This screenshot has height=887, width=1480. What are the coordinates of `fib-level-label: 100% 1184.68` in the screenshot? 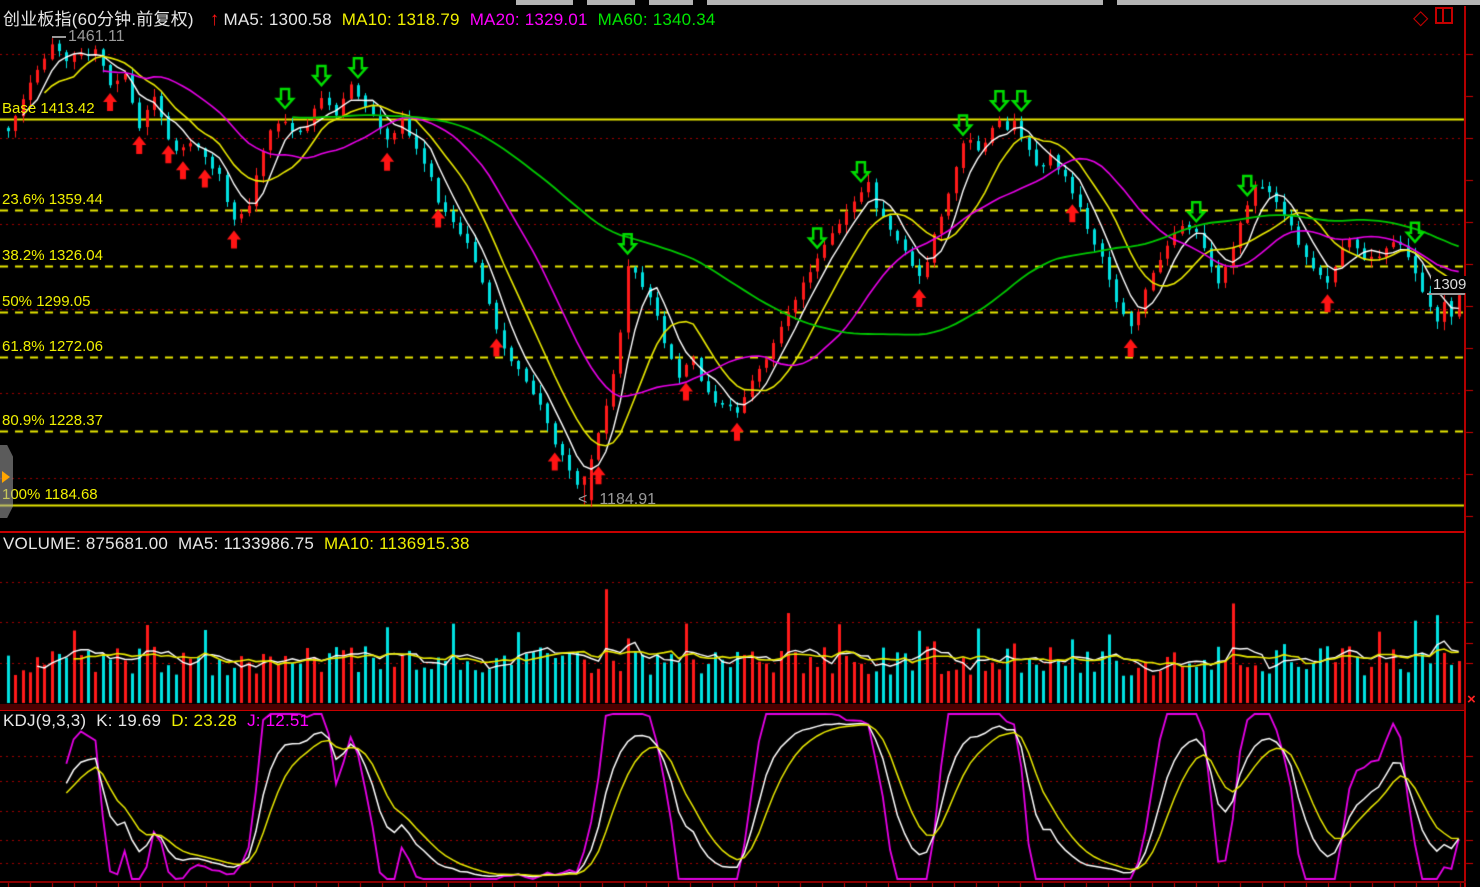 It's located at (50, 494).